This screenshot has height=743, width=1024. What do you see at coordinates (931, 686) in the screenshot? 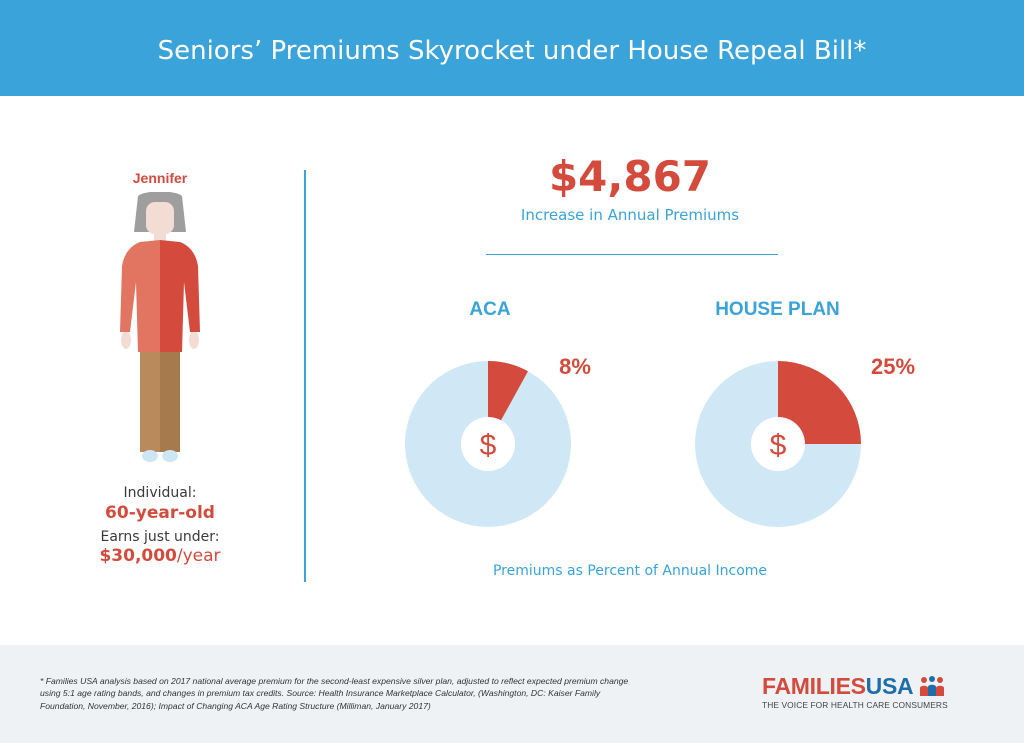
I see `logo-people-icon` at bounding box center [931, 686].